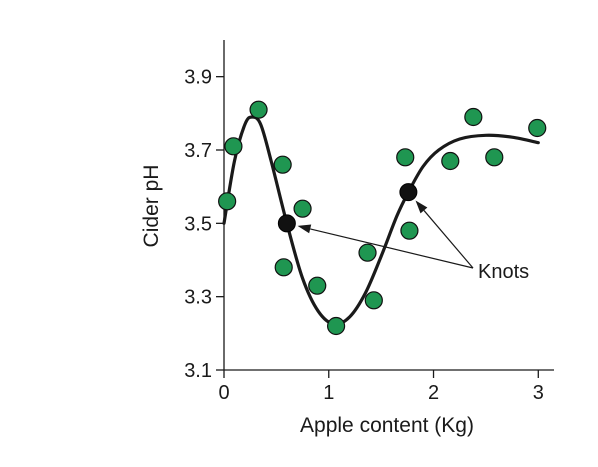 The height and width of the screenshot is (467, 598). Describe the element at coordinates (387, 425) in the screenshot. I see `x-axis-label: Apple content (Kg)` at that location.